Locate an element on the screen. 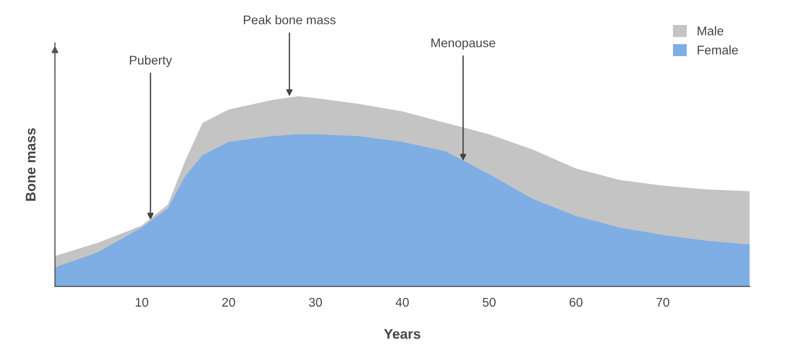 The height and width of the screenshot is (358, 785). x-tick-label: 70 is located at coordinates (663, 302).